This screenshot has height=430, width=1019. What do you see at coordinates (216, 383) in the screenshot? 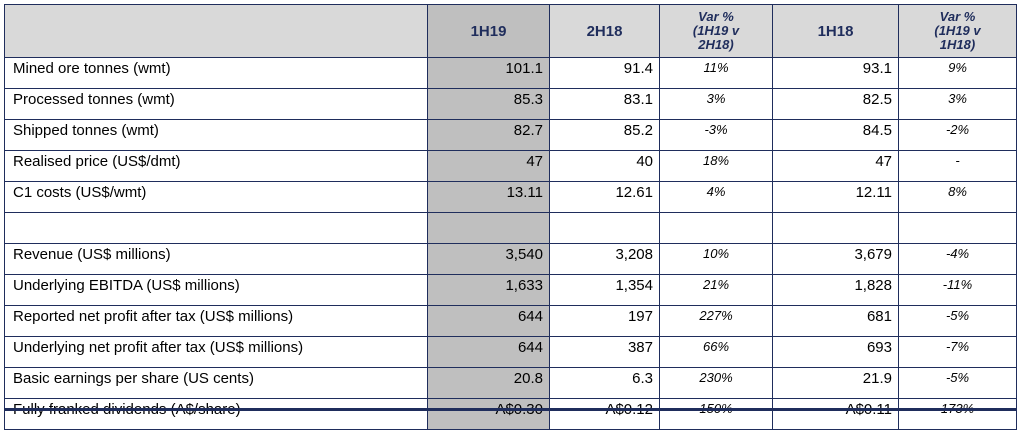
I see `row-label: Basic earnings per share (US cents)` at bounding box center [216, 383].